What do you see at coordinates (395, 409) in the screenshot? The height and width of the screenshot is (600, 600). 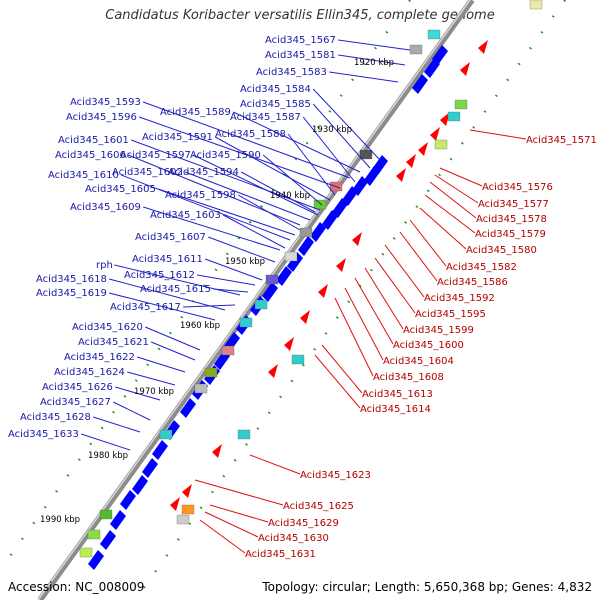 I see `gene-label-reverse: Acid345_1614` at bounding box center [395, 409].